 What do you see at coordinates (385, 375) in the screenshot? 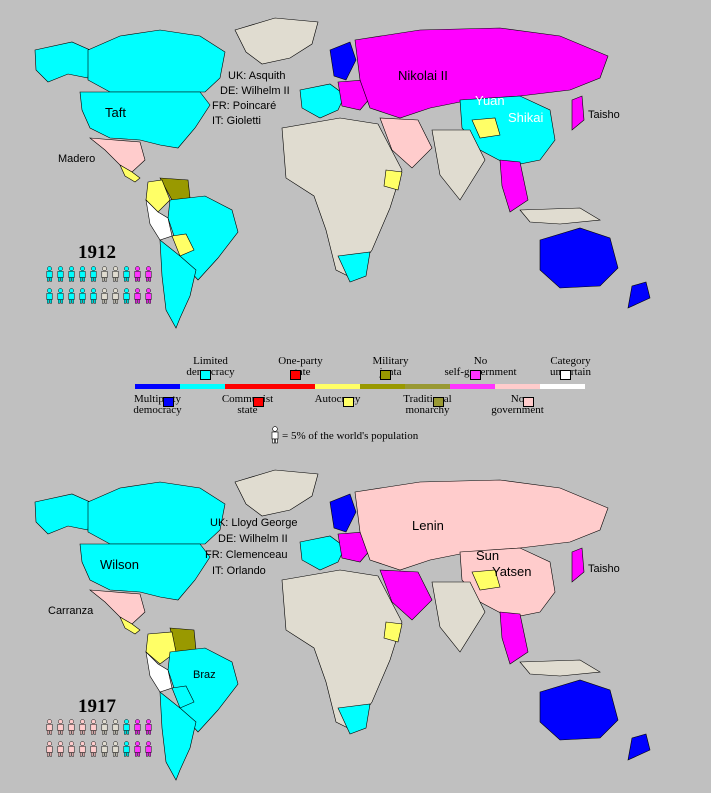
I see `legend-symbol-military-junta` at bounding box center [385, 375].